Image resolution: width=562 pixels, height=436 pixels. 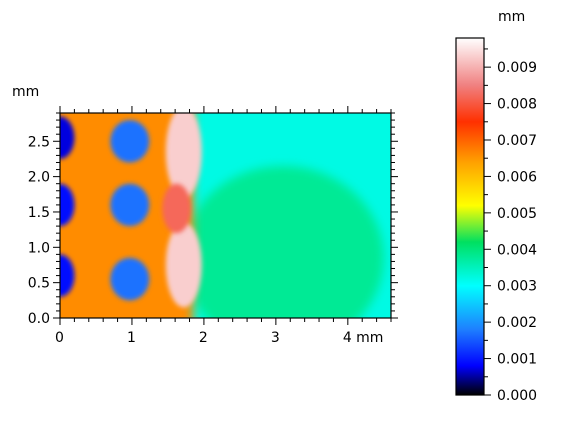 What do you see at coordinates (517, 287) in the screenshot?
I see `colorbar-tick-label: 0.003` at bounding box center [517, 287].